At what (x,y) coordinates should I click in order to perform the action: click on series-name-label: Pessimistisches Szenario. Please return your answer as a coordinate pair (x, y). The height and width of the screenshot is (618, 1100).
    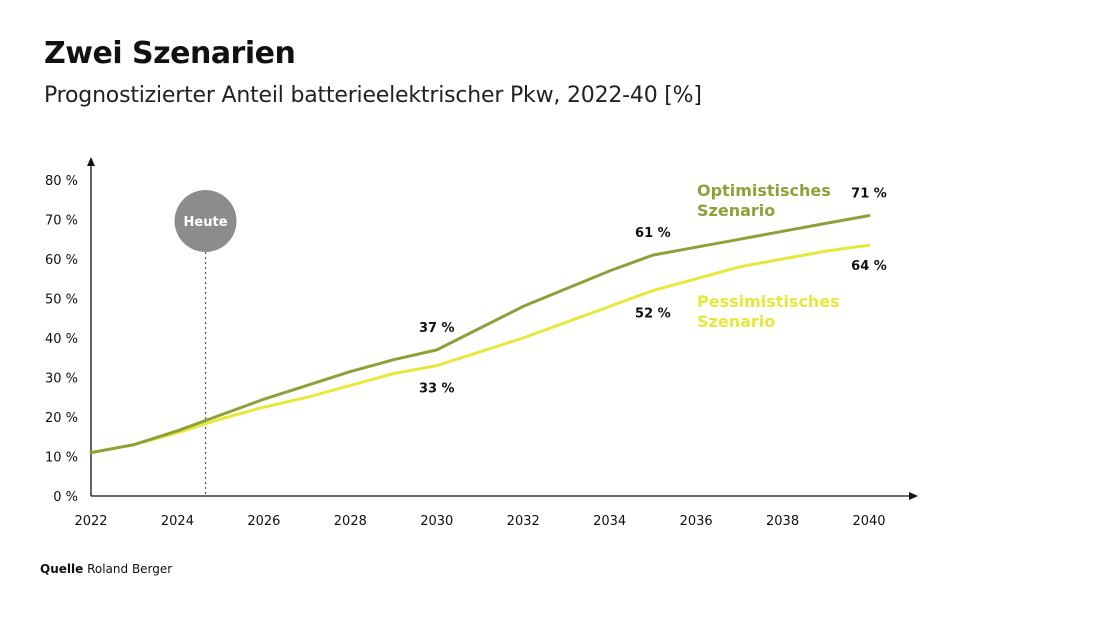
    Looking at the image, I should click on (768, 311).